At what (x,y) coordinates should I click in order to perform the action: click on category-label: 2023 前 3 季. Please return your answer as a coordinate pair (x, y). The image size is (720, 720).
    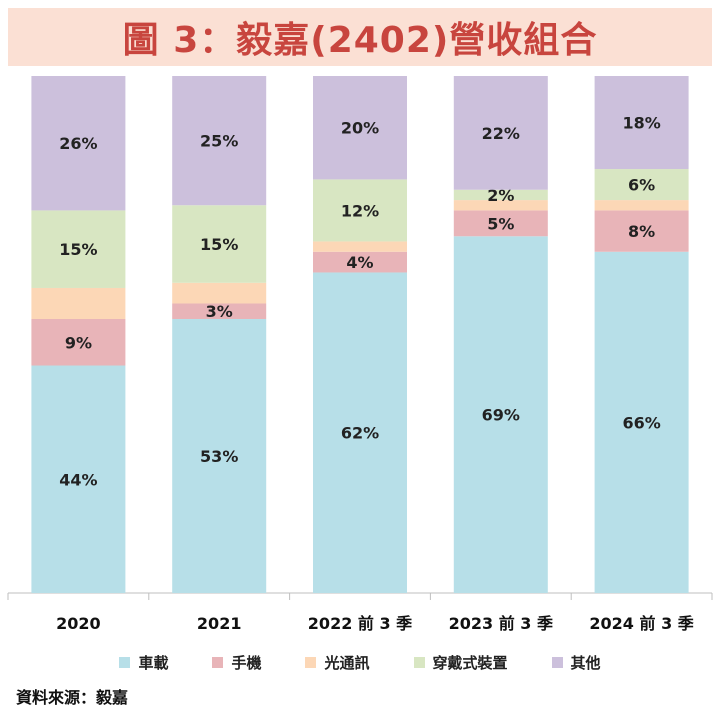
    Looking at the image, I should click on (501, 623).